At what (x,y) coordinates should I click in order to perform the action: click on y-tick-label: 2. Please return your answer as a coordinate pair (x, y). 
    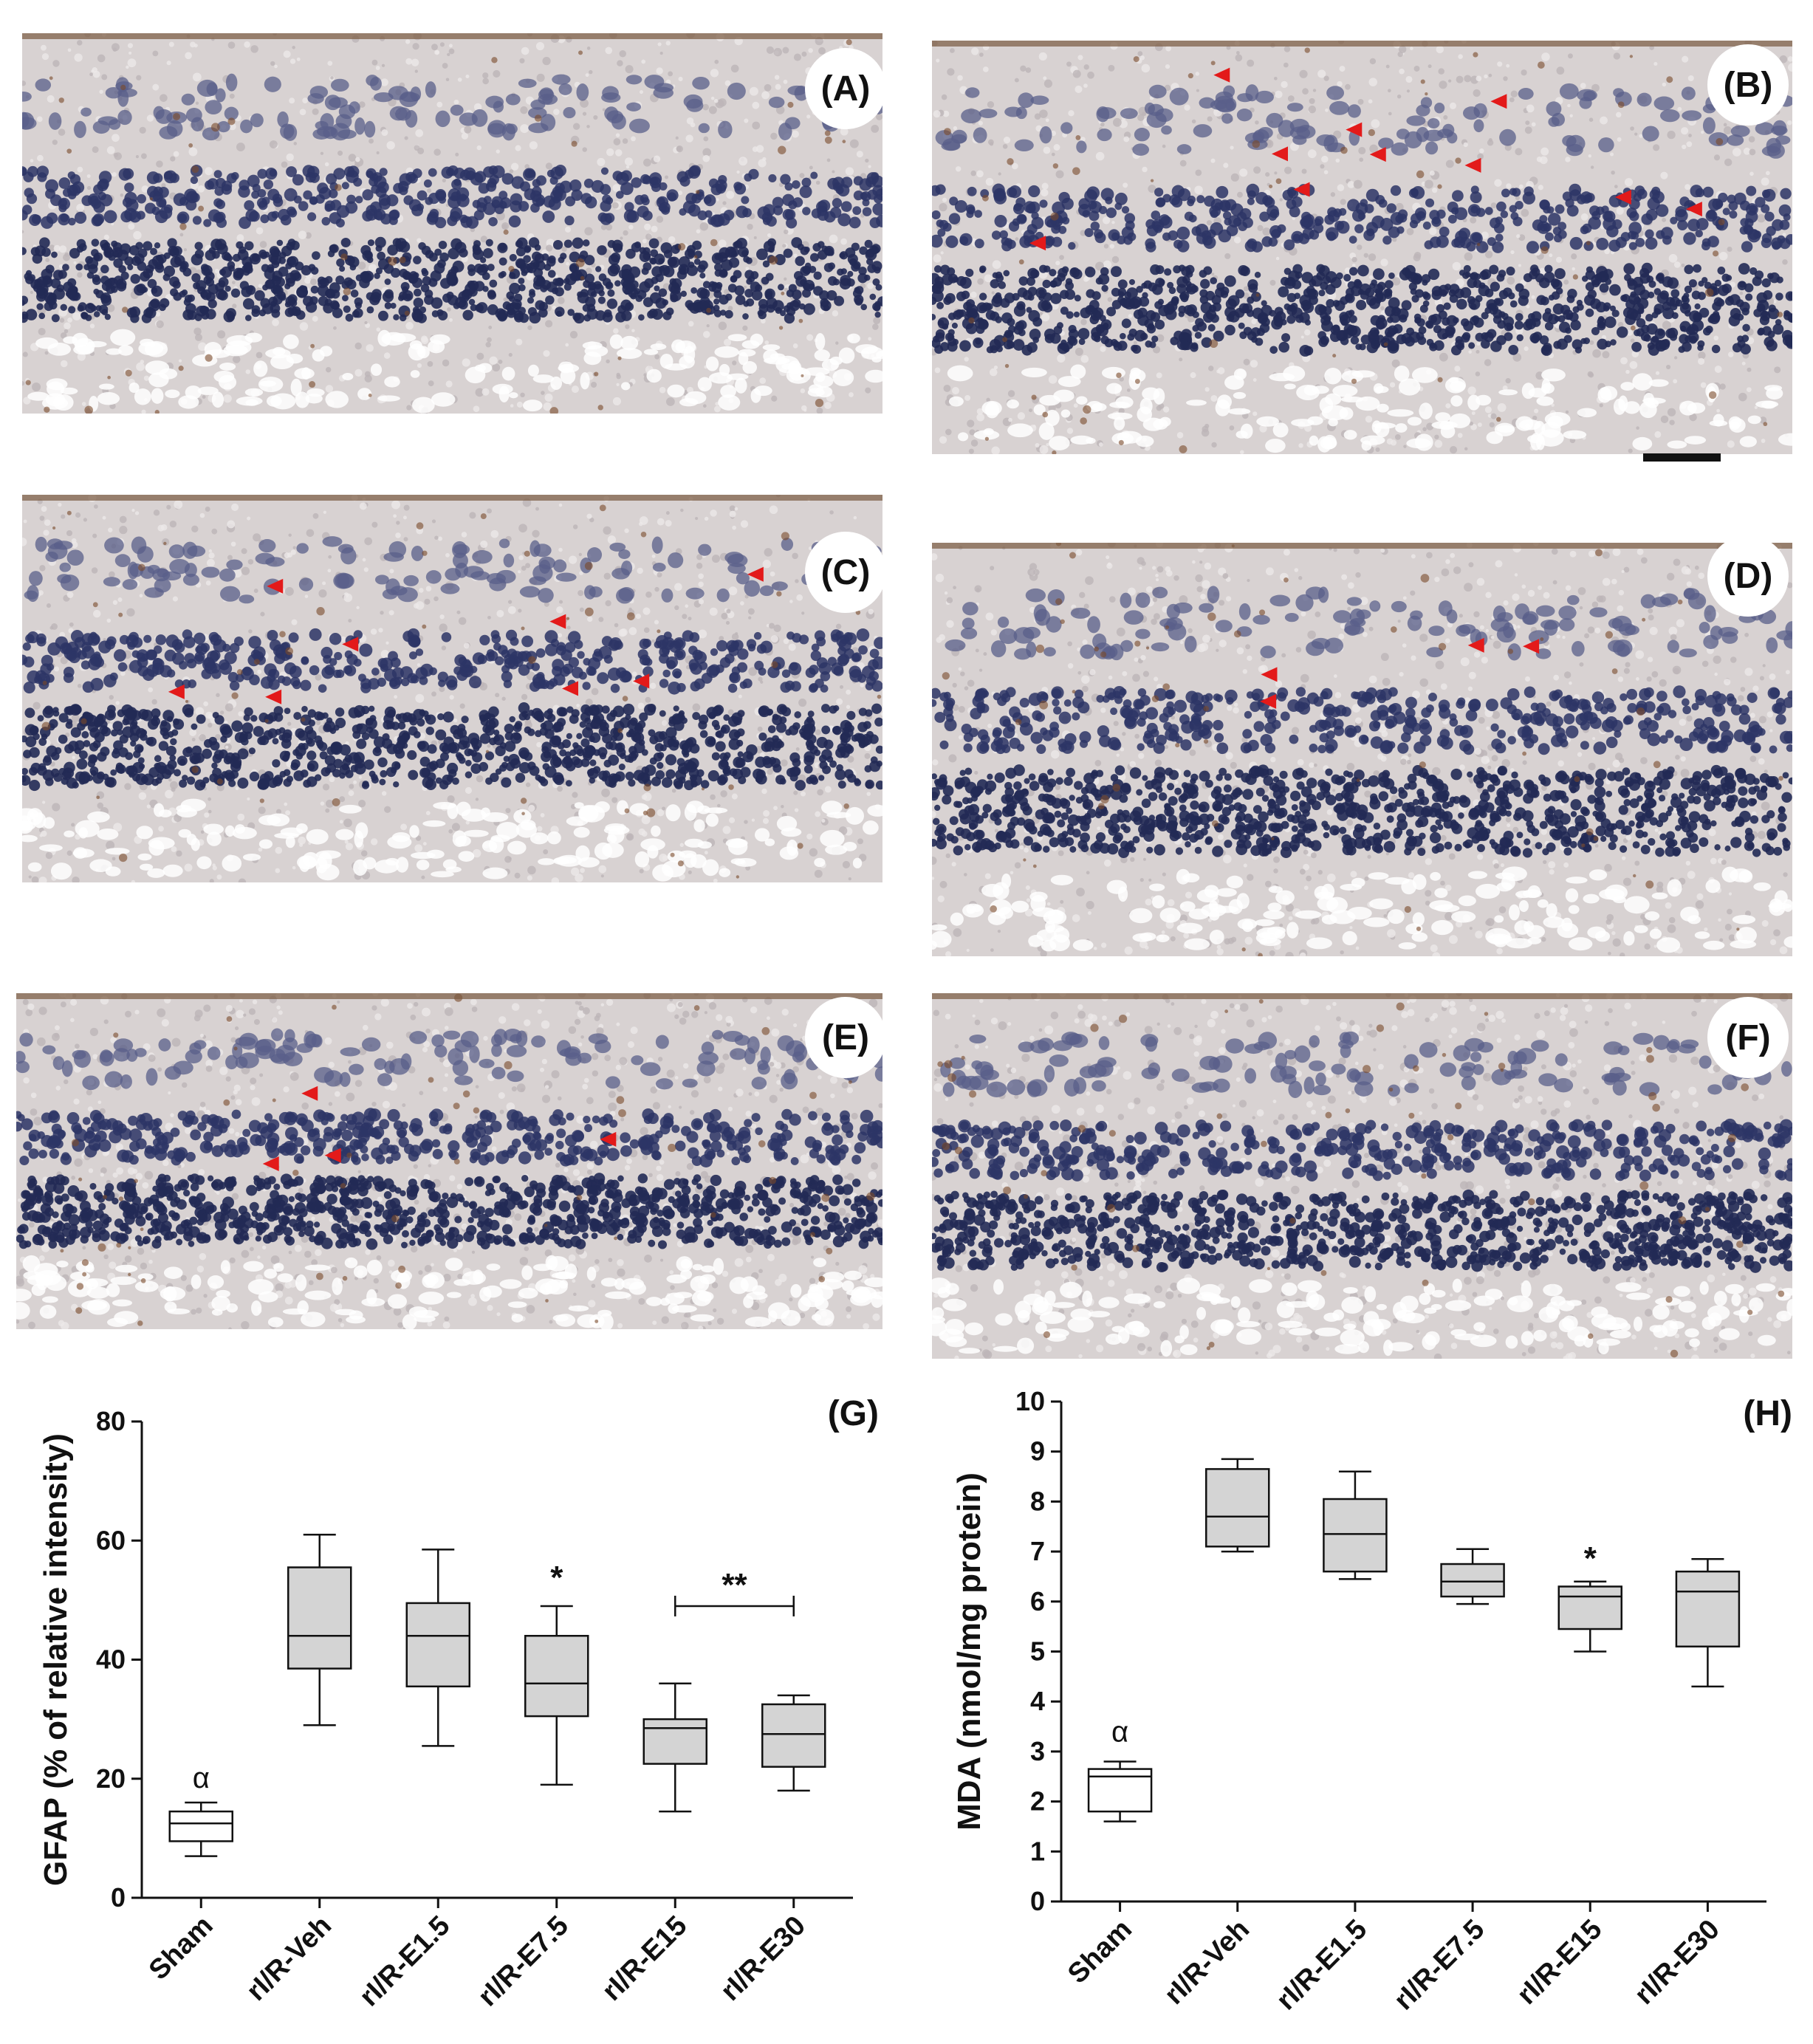
    Looking at the image, I should click on (1037, 1801).